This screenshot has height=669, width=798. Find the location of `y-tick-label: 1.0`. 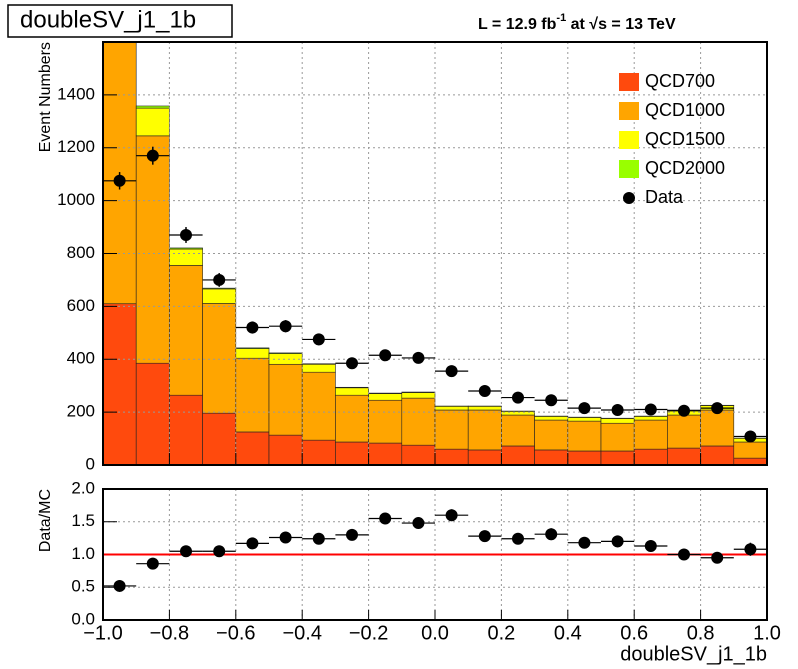

y-tick-label: 1.0 is located at coordinates (83, 553).